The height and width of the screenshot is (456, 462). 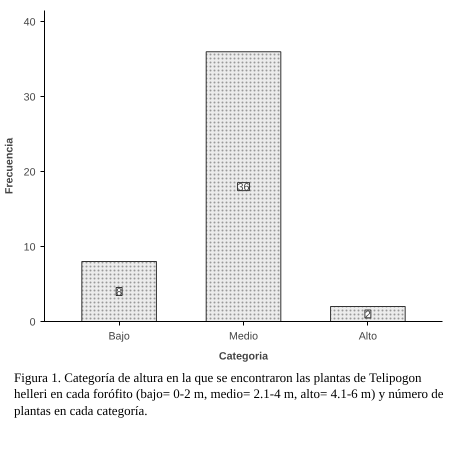 What do you see at coordinates (30, 248) in the screenshot?
I see `y-tick-label: 10` at bounding box center [30, 248].